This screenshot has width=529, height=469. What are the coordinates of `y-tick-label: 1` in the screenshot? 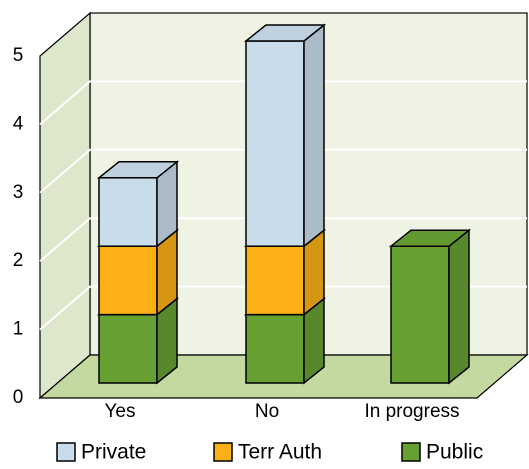 It's located at (18, 329).